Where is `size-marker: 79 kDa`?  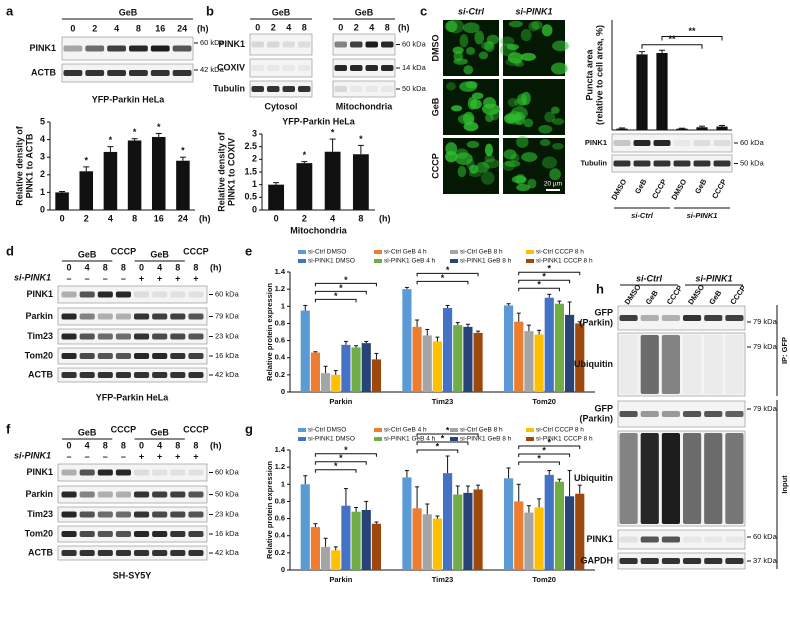
size-marker: 79 kDa is located at coordinates (227, 315).